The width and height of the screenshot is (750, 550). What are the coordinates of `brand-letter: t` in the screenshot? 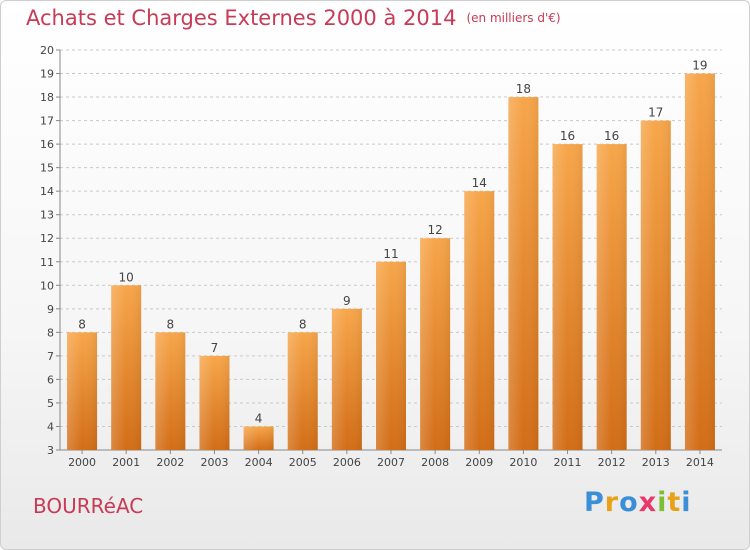 It's located at (674, 502).